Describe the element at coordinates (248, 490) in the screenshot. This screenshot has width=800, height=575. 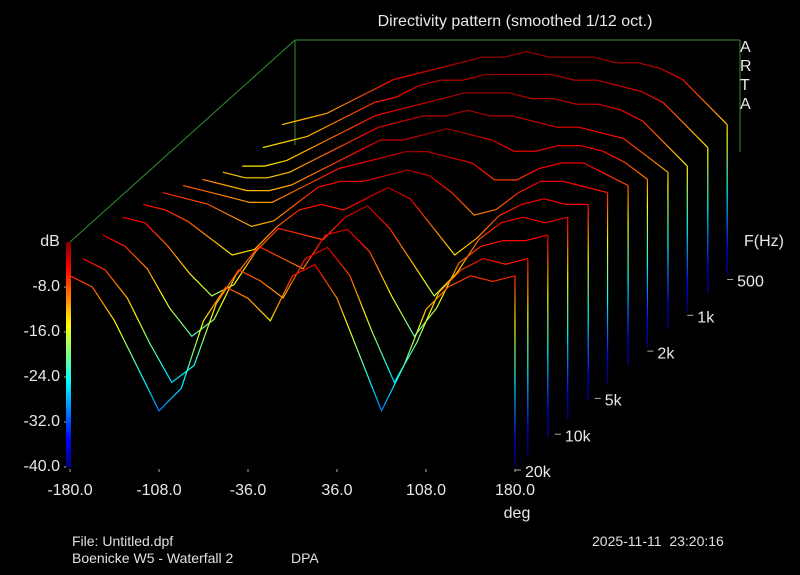
I see `x-tick-label: -36.0` at that location.